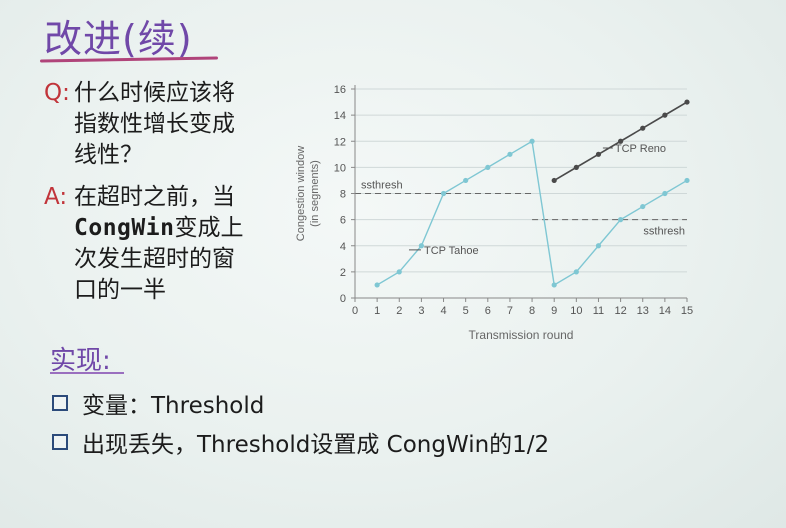  Describe the element at coordinates (80, 361) in the screenshot. I see `impl-heading: 实现:` at that location.